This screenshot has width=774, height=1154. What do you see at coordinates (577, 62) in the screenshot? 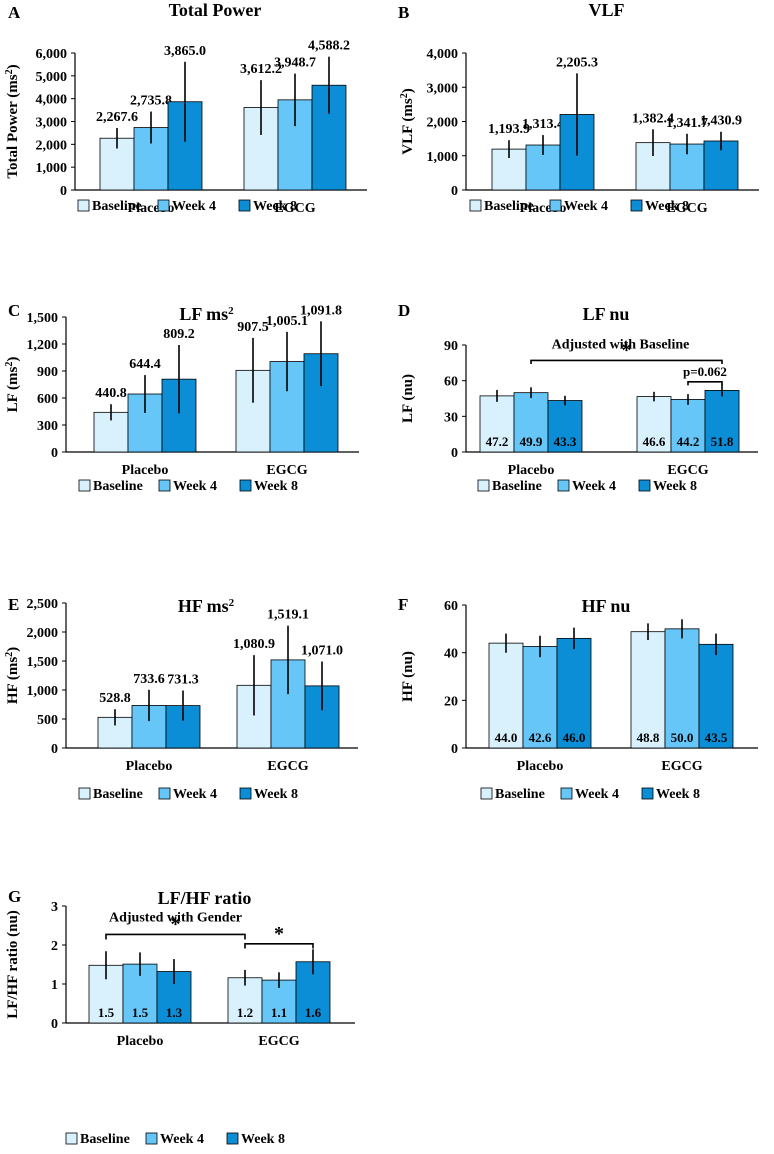
I see `data-label: 2,205.3` at bounding box center [577, 62].